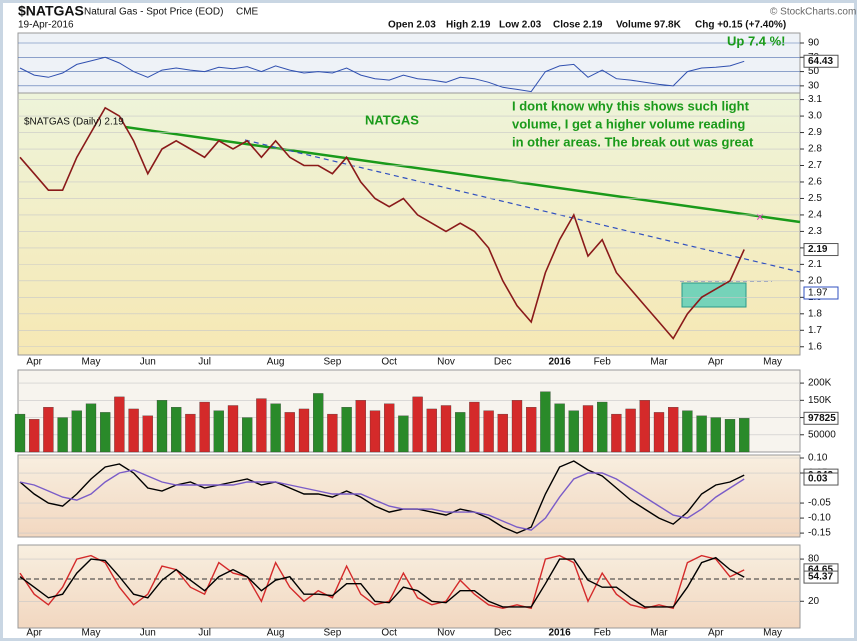 The width and height of the screenshot is (857, 641). What do you see at coordinates (818, 479) in the screenshot?
I see `last-value: 0.03` at bounding box center [818, 479].